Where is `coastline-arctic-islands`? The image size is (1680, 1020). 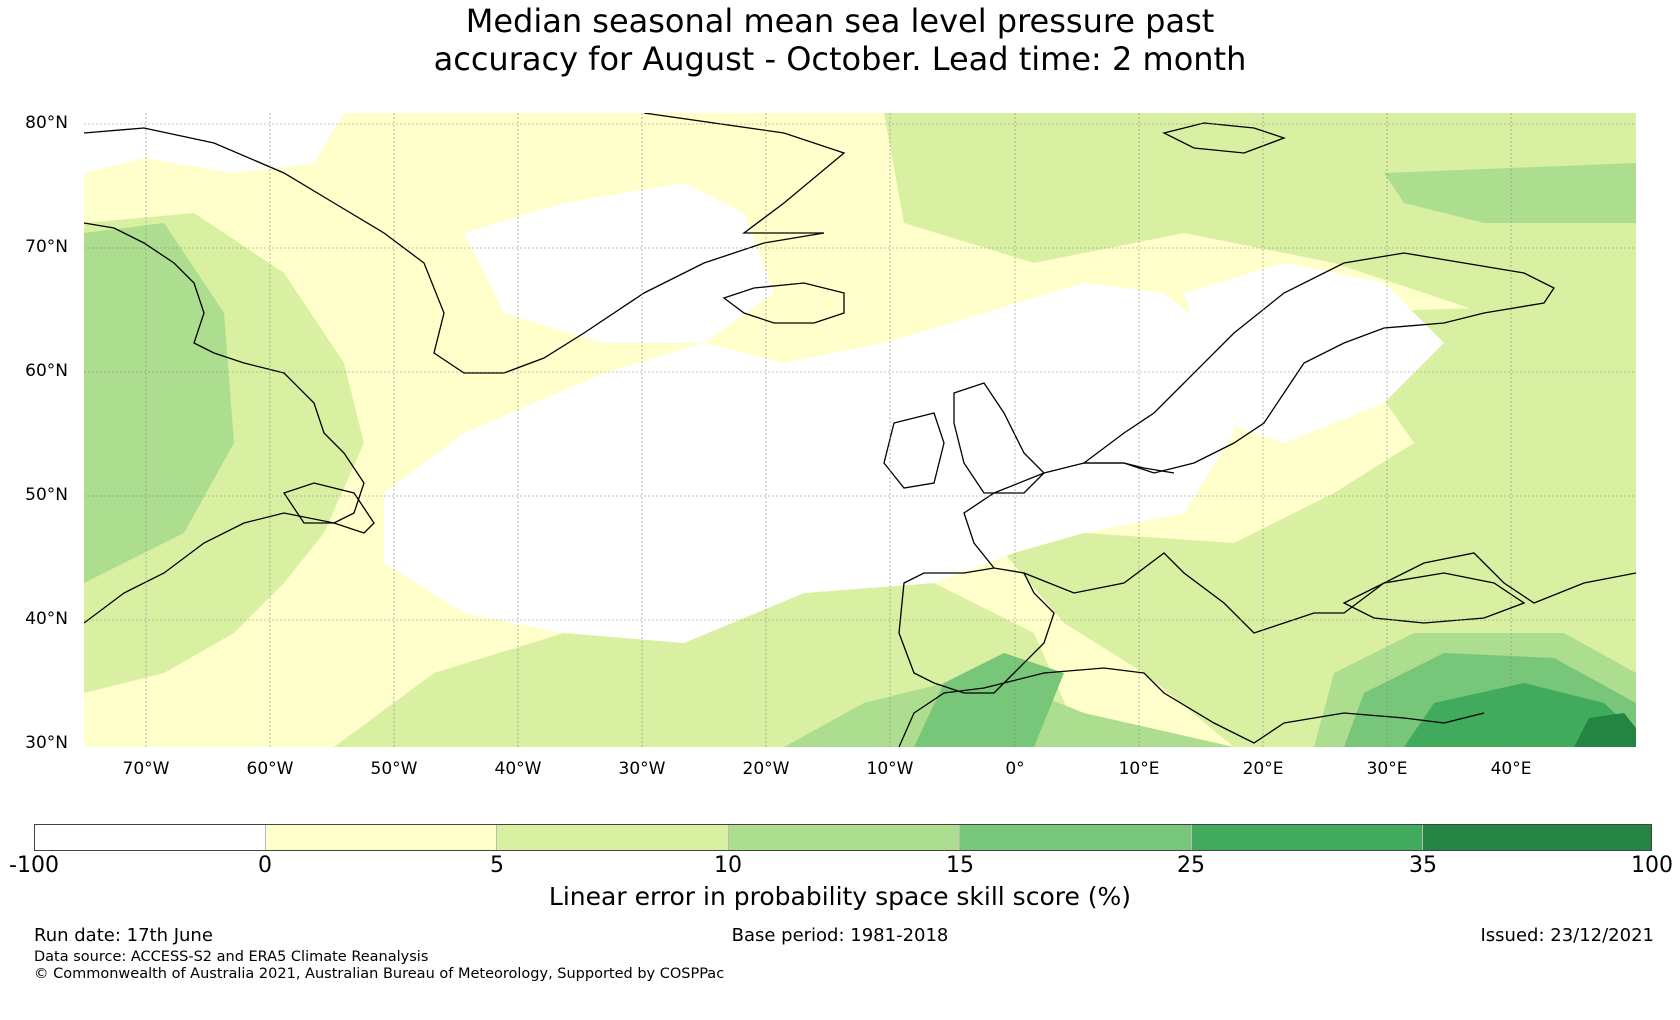
coastline-arctic-islands is located at coordinates (1224, 138).